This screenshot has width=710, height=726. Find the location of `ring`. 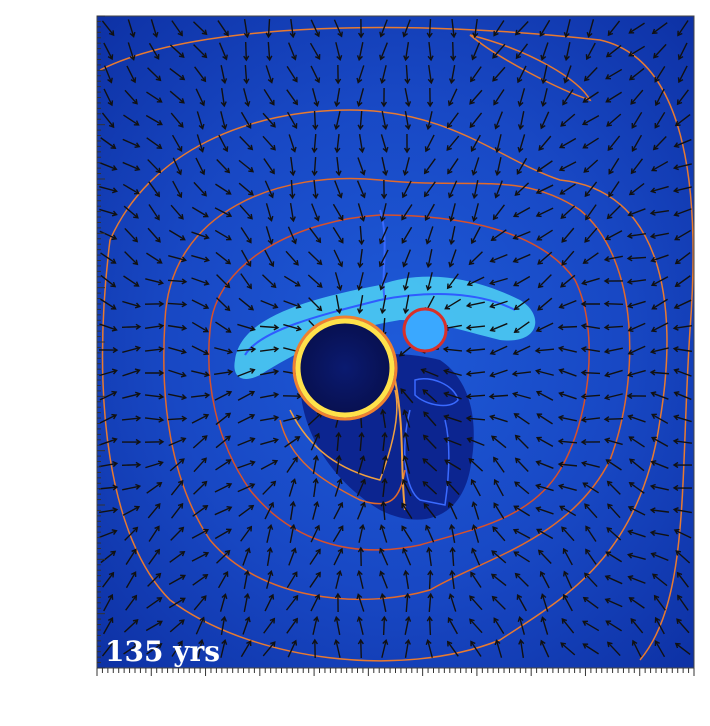

ring is located at coordinates (345, 368).